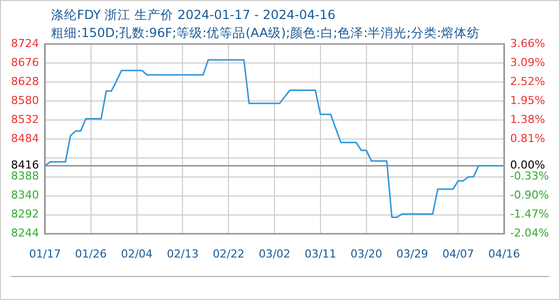  I want to click on x-tick-label: 01/17, so click(45, 253).